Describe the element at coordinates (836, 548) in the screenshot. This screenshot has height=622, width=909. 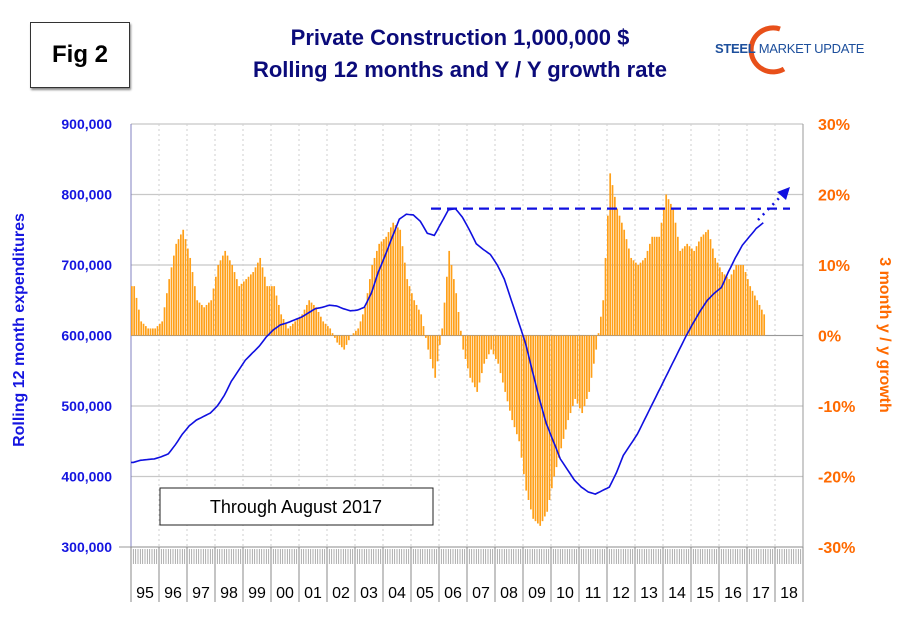
I see `right-tick-label: -30%` at that location.